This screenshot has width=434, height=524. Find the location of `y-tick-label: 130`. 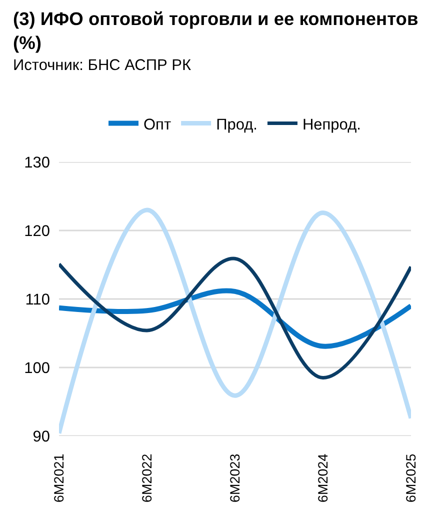

y-tick-label: 130 is located at coordinates (37, 163).